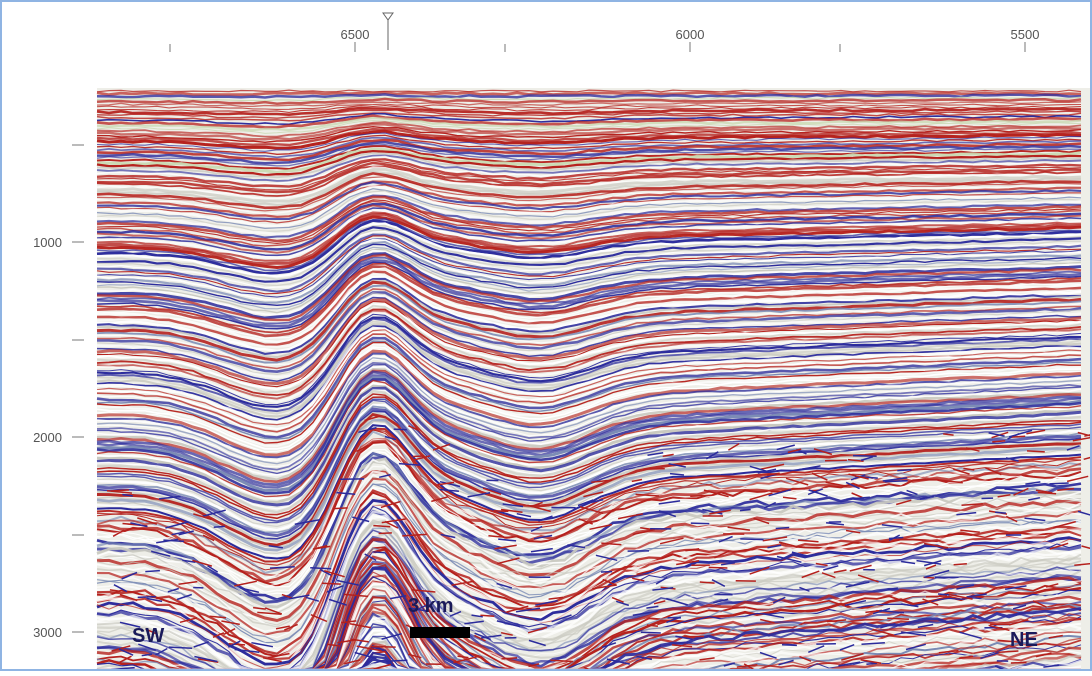  What do you see at coordinates (1024, 640) in the screenshot?
I see `direction-label: NE` at bounding box center [1024, 640].